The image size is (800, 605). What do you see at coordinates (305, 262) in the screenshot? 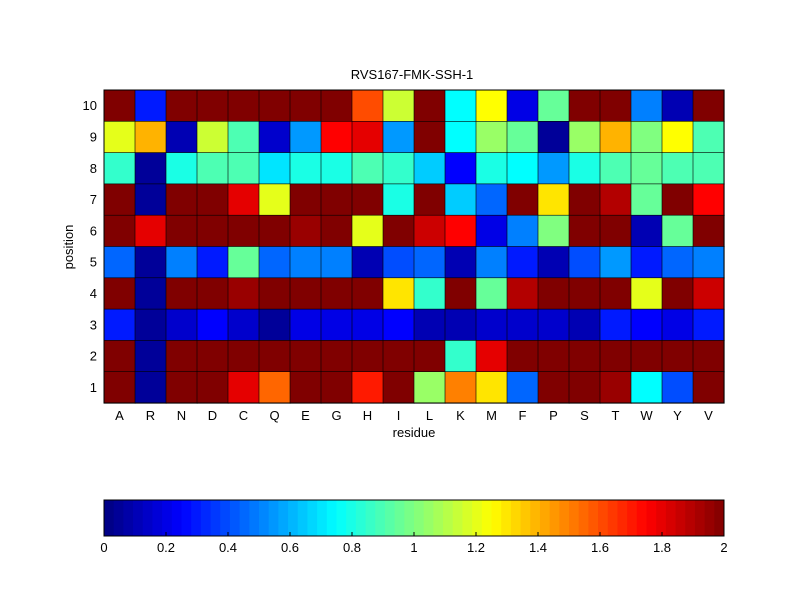
I see `heatmap-cell-5-E` at bounding box center [305, 262].